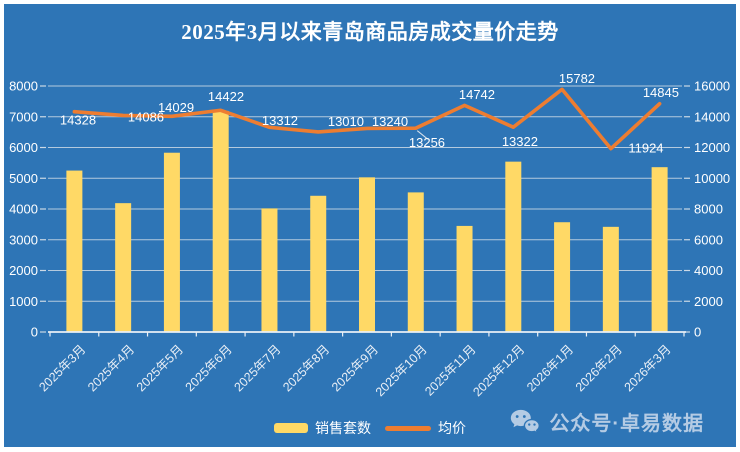 The width and height of the screenshot is (740, 452). I want to click on bar-2025年7月, so click(269, 270).